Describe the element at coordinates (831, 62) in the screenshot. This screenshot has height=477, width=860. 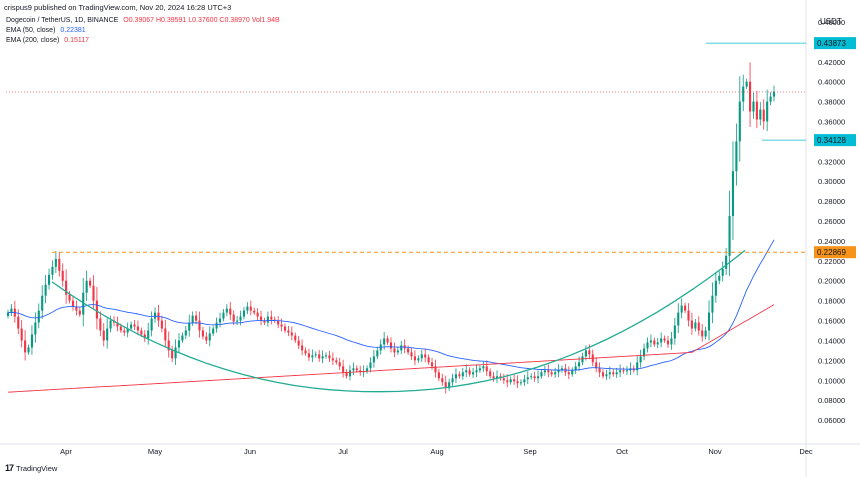
I see `y-tick-label: 0.42000` at that location.